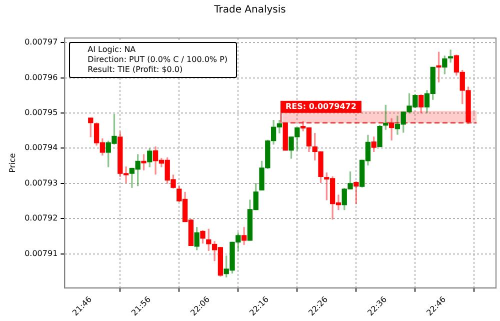 This screenshot has width=500, height=321. What do you see at coordinates (249, 10) in the screenshot?
I see `chart-title: Trade Analysis` at bounding box center [249, 10].